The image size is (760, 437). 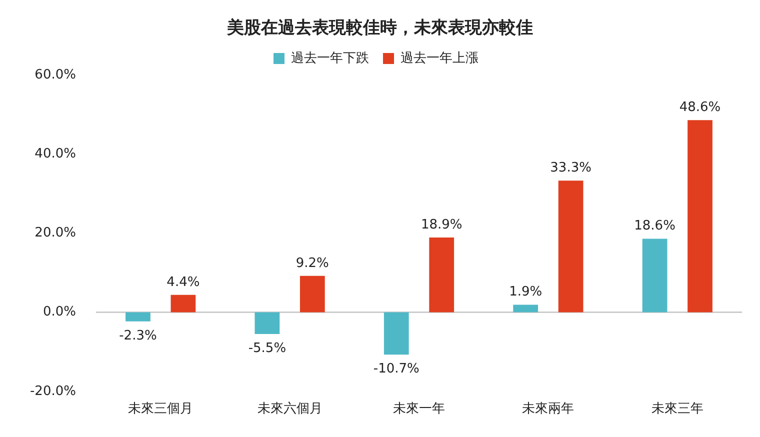 I want to click on chart-title: 美股在過去表現較佳時，未來表現亦較佳, so click(x=380, y=27).